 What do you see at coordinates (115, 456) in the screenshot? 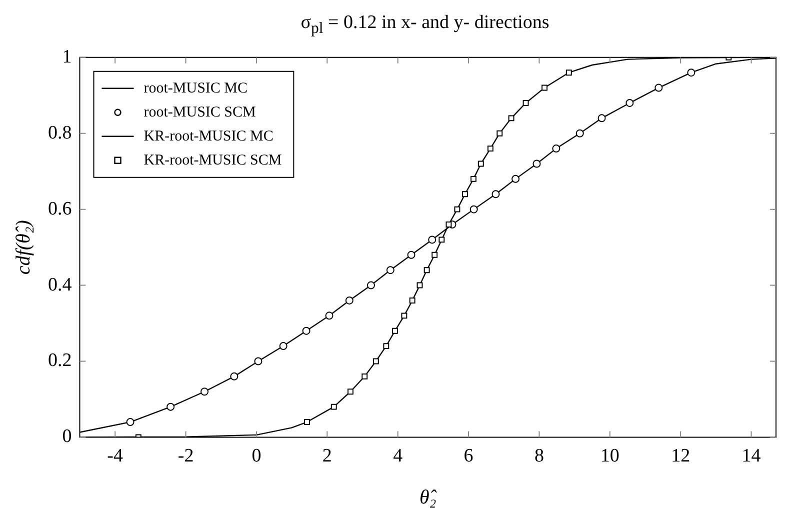
I see `x-tick-label: -4` at bounding box center [115, 456].